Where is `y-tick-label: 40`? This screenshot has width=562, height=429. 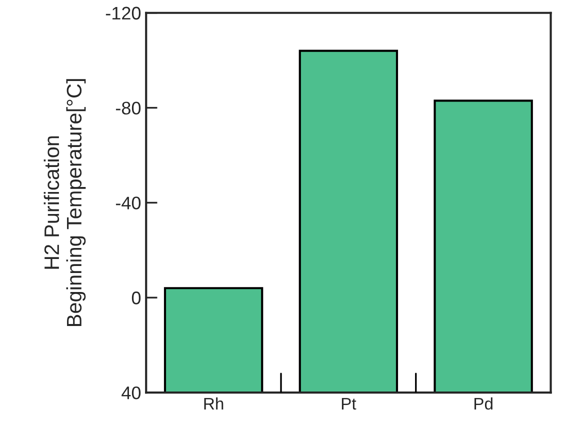 y-tick-label: 40 is located at coordinates (131, 393).